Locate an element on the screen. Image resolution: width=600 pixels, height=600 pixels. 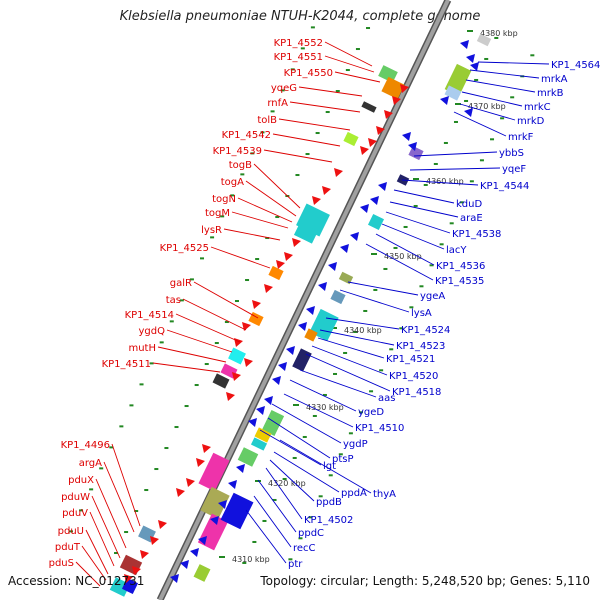
ruler-label: 4370 kbp is located at coordinates (487, 106).